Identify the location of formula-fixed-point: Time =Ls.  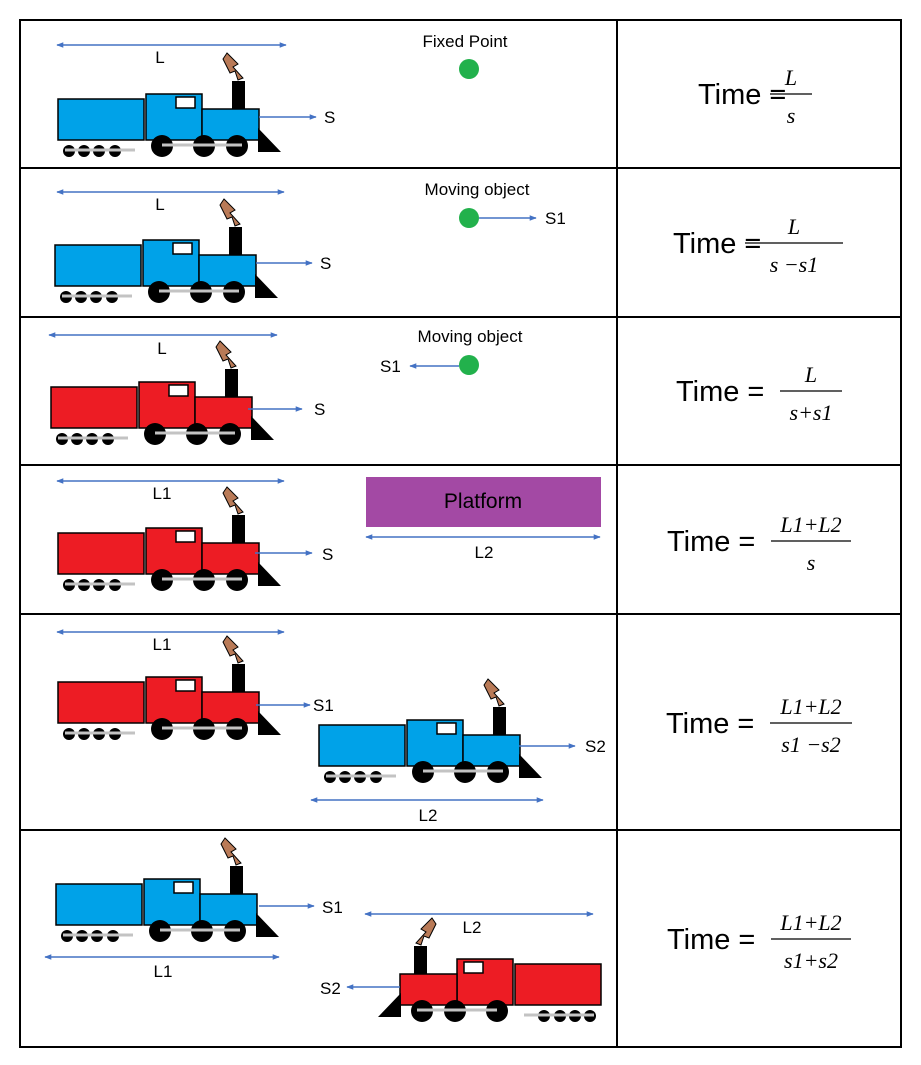
(755, 96).